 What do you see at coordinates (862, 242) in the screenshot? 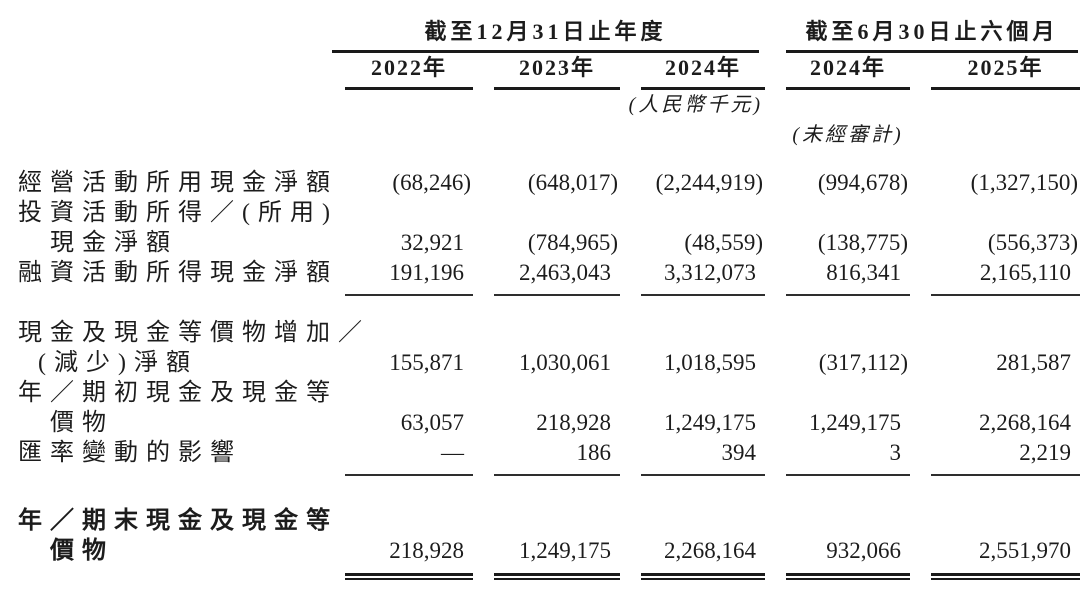
I see `cell-value: (138,775)` at bounding box center [862, 242].